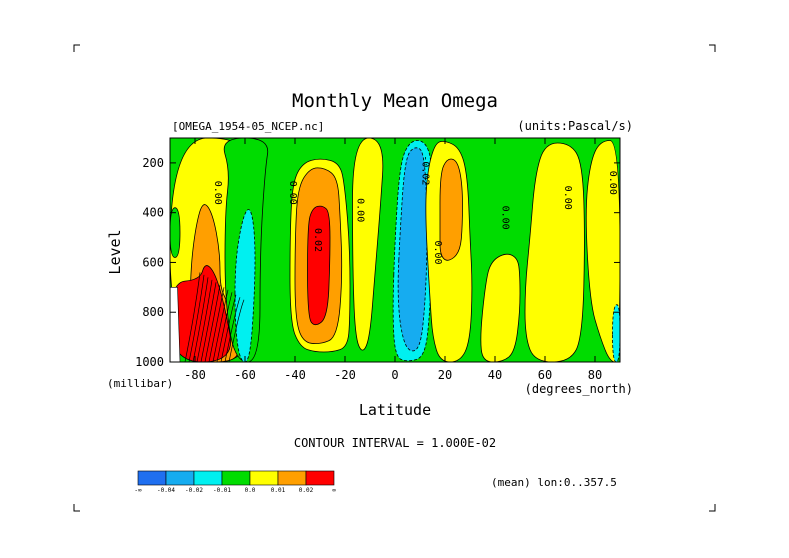  I want to click on x-tick-label-5: 20, so click(445, 375).